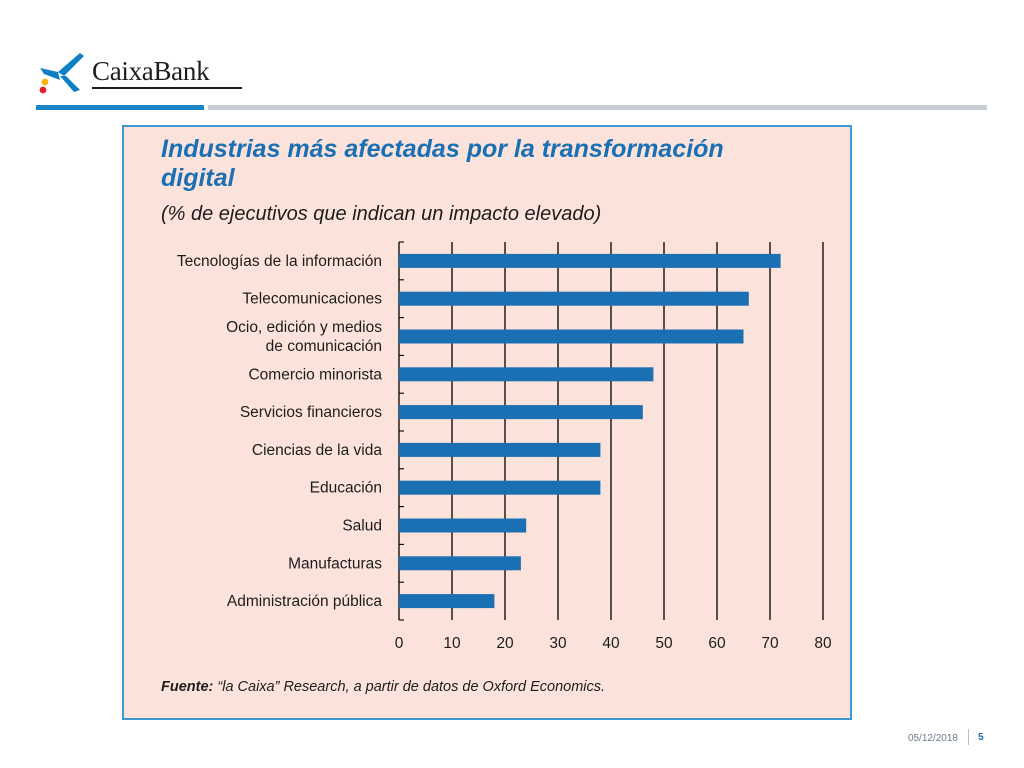 The width and height of the screenshot is (1024, 768). Describe the element at coordinates (312, 299) in the screenshot. I see `category-label-2: Telecomunicaciones` at that location.